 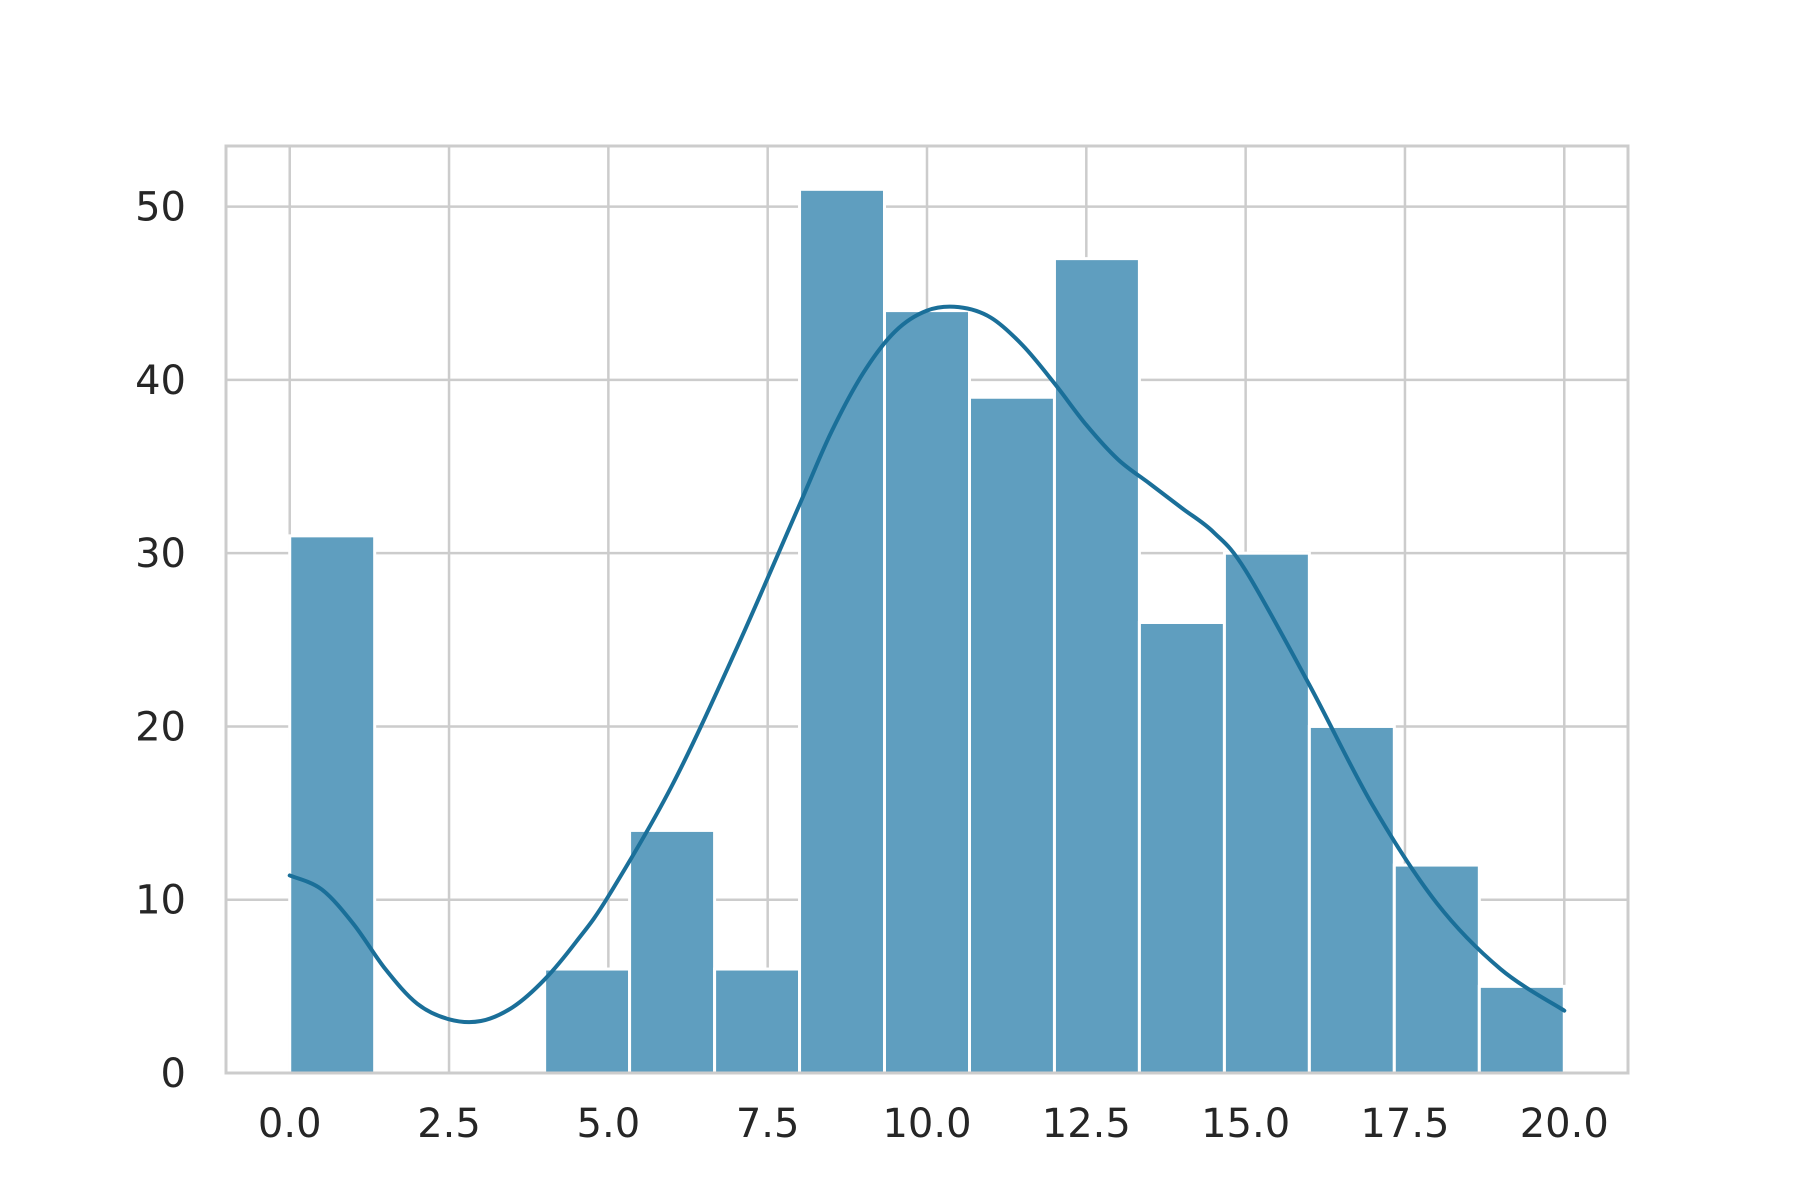 I want to click on y-tick-label: 10, so click(x=160, y=901).